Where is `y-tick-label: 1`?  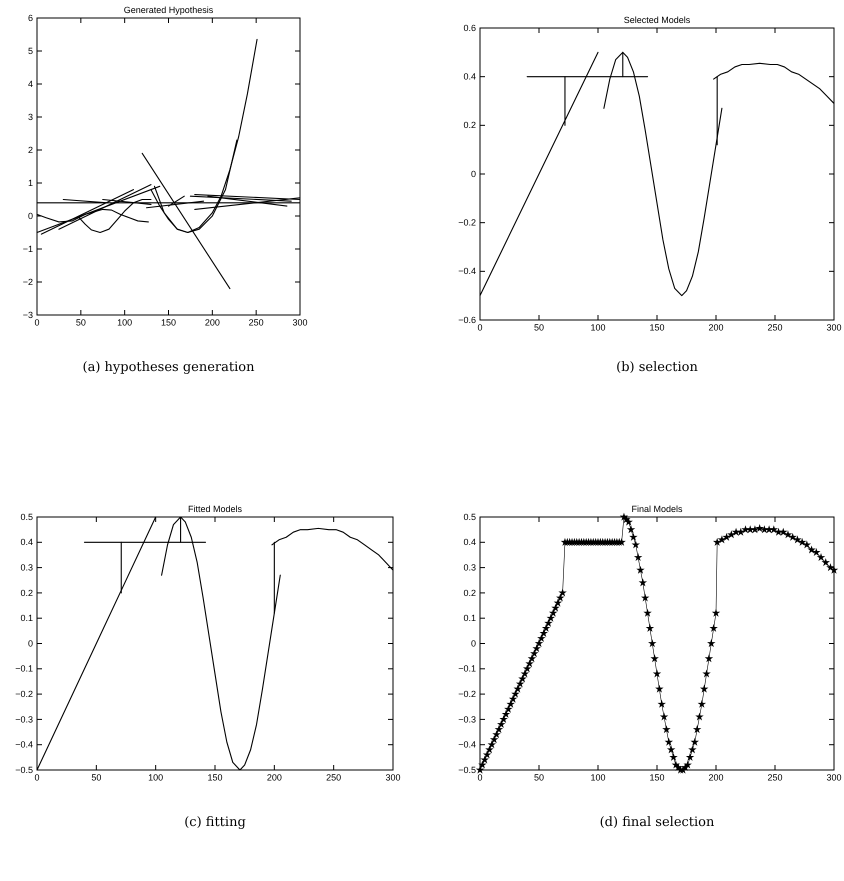
y-tick-label: 1 is located at coordinates (30, 183).